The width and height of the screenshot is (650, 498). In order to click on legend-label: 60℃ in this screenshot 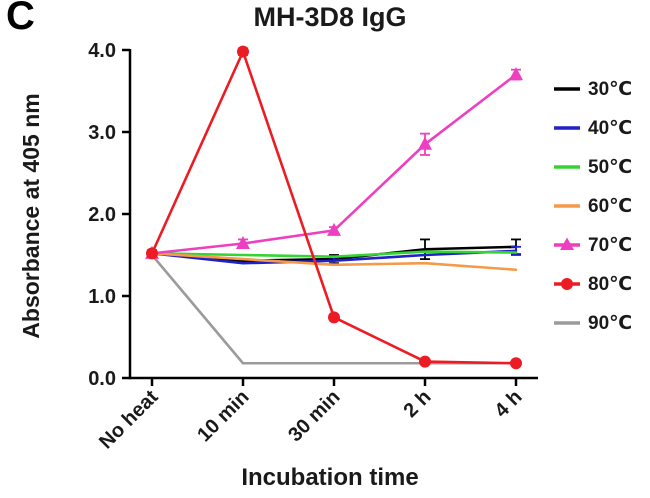, I will do `click(610, 206)`.